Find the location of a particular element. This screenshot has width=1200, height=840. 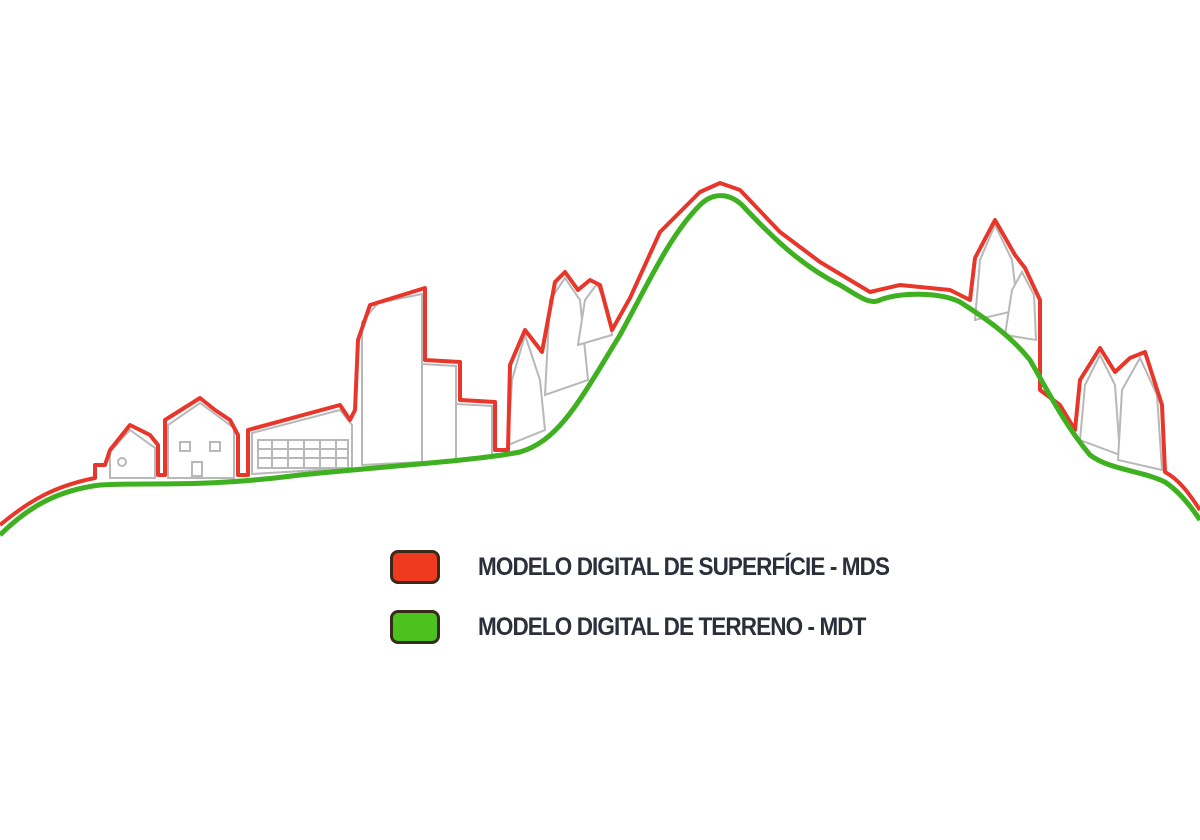

mid-building is located at coordinates (439, 413).